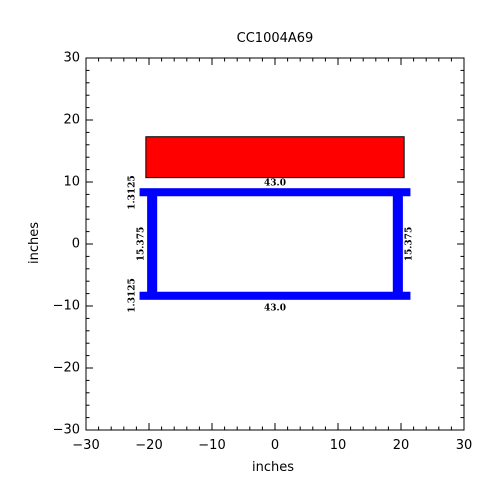 This screenshot has width=500, height=500. What do you see at coordinates (34, 243) in the screenshot?
I see `y-axis-label: inches` at bounding box center [34, 243].